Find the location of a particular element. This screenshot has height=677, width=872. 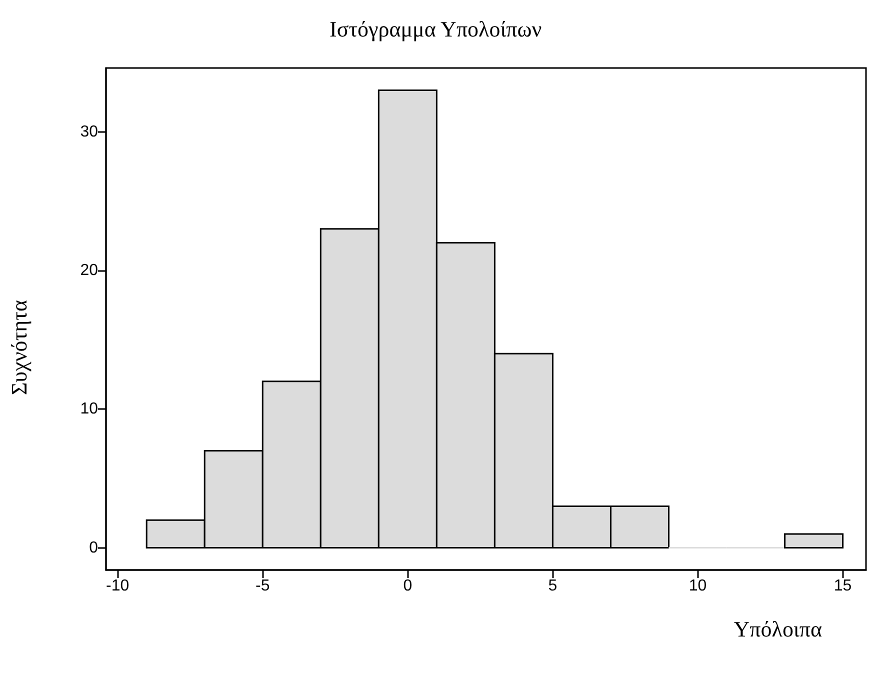

x-axis-title: Υπόλοιπα is located at coordinates (778, 629).